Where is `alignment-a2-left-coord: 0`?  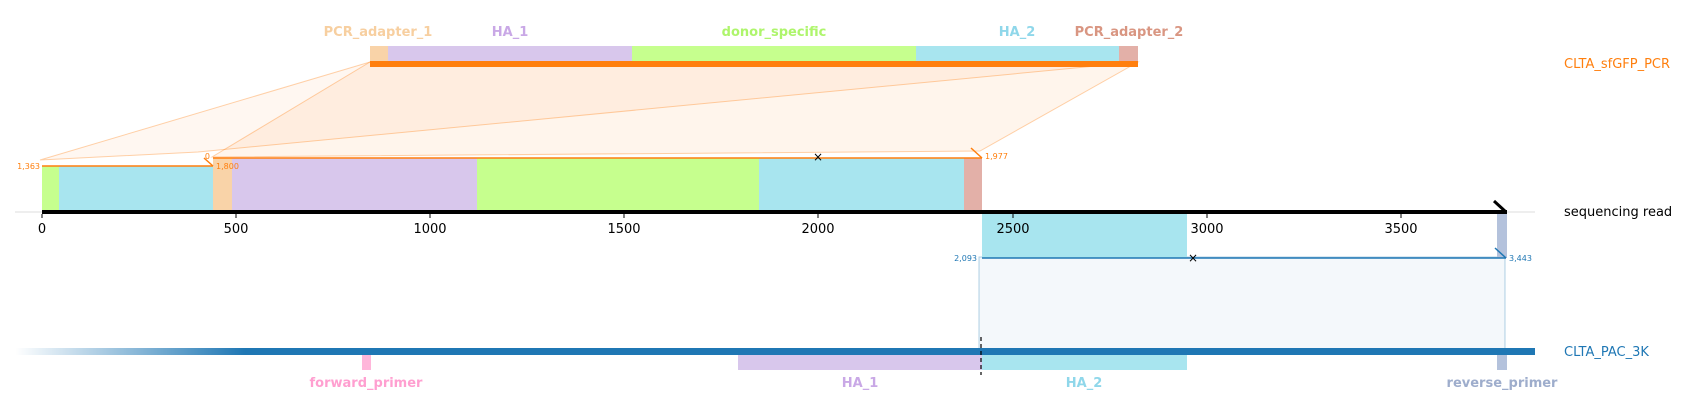 alignment-a2-left-coord: 0 is located at coordinates (207, 156).